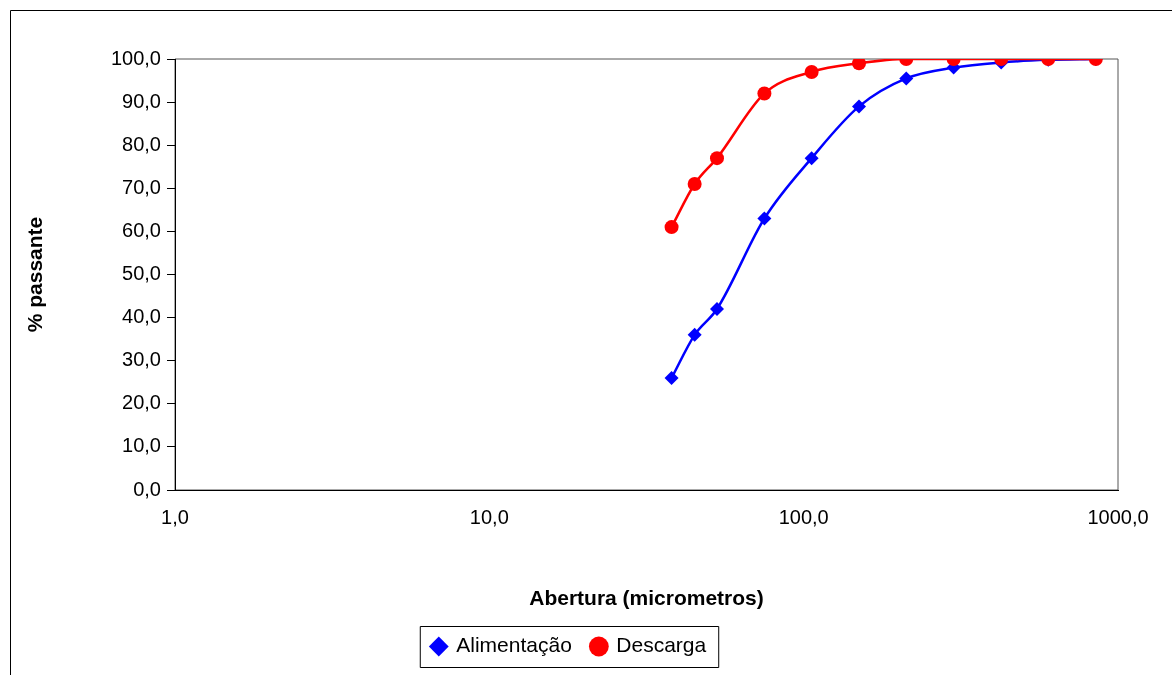 The width and height of the screenshot is (1172, 675). I want to click on y-tick-label: 20,0, so click(141, 402).